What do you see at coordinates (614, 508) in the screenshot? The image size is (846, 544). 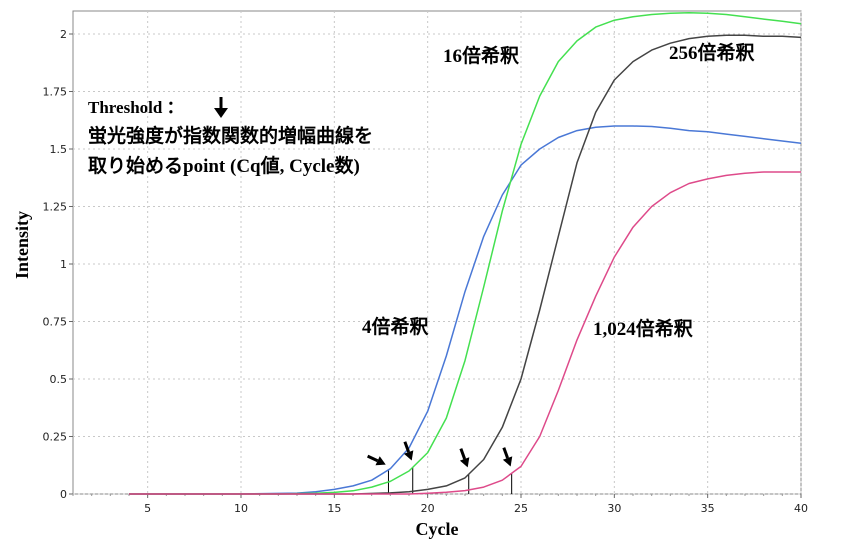 I see `x-tick-label: 30` at bounding box center [614, 508].